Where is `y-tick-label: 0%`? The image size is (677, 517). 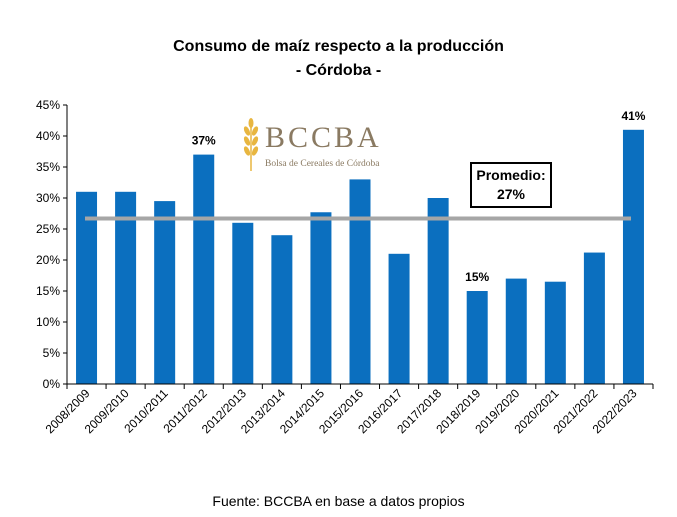 y-tick-label: 0% is located at coordinates (52, 384).